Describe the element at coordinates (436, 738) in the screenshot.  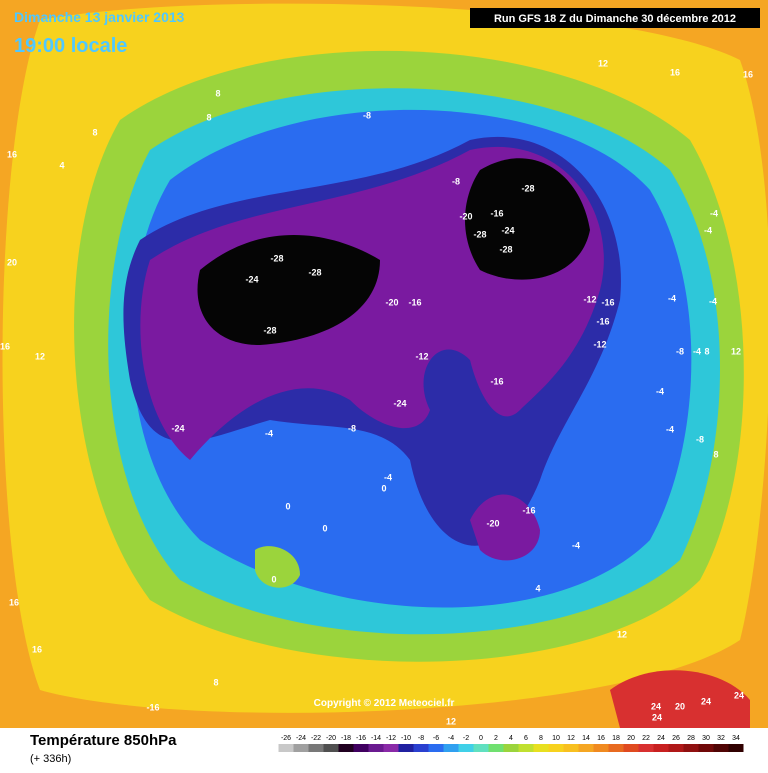
I see `legend-tick: -6` at that location.